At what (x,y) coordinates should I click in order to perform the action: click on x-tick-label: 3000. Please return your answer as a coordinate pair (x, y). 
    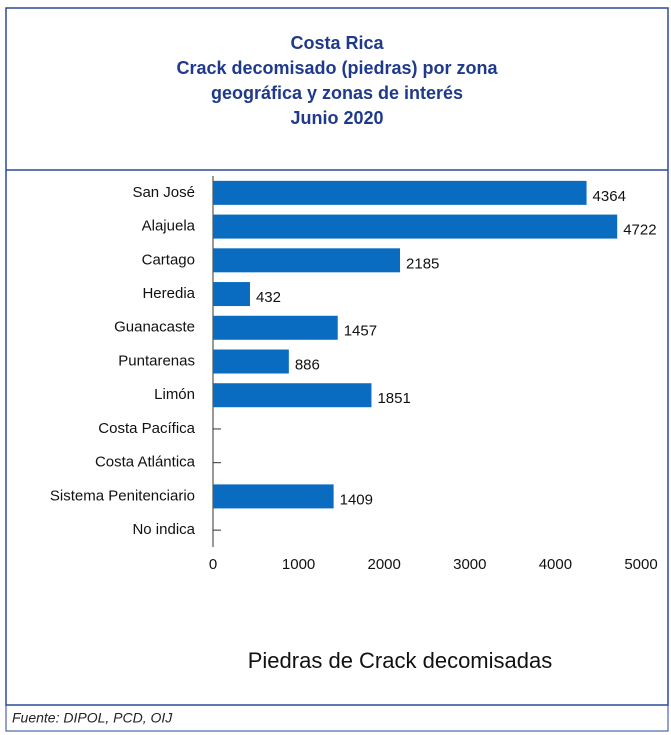
    Looking at the image, I should click on (469, 564).